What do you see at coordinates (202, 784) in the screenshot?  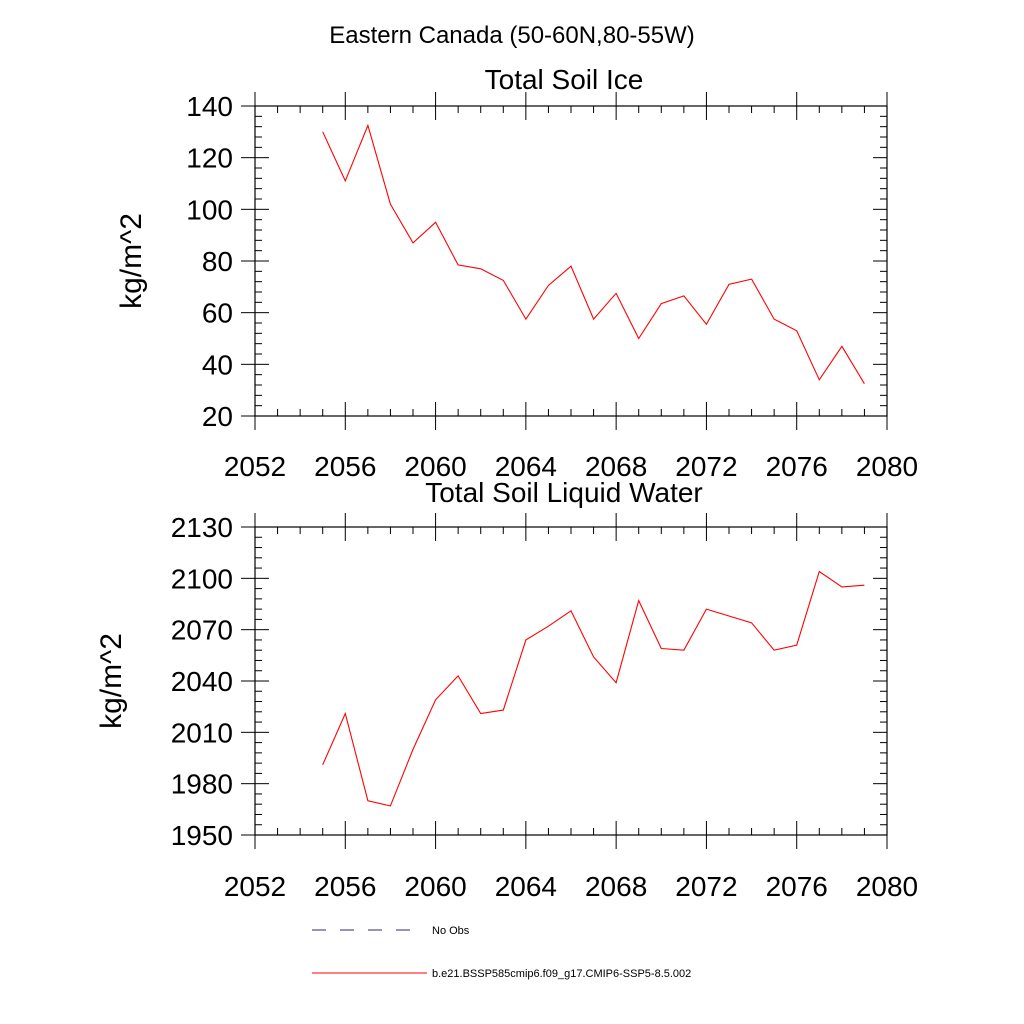 I see `y-tick-label: 1980` at bounding box center [202, 784].